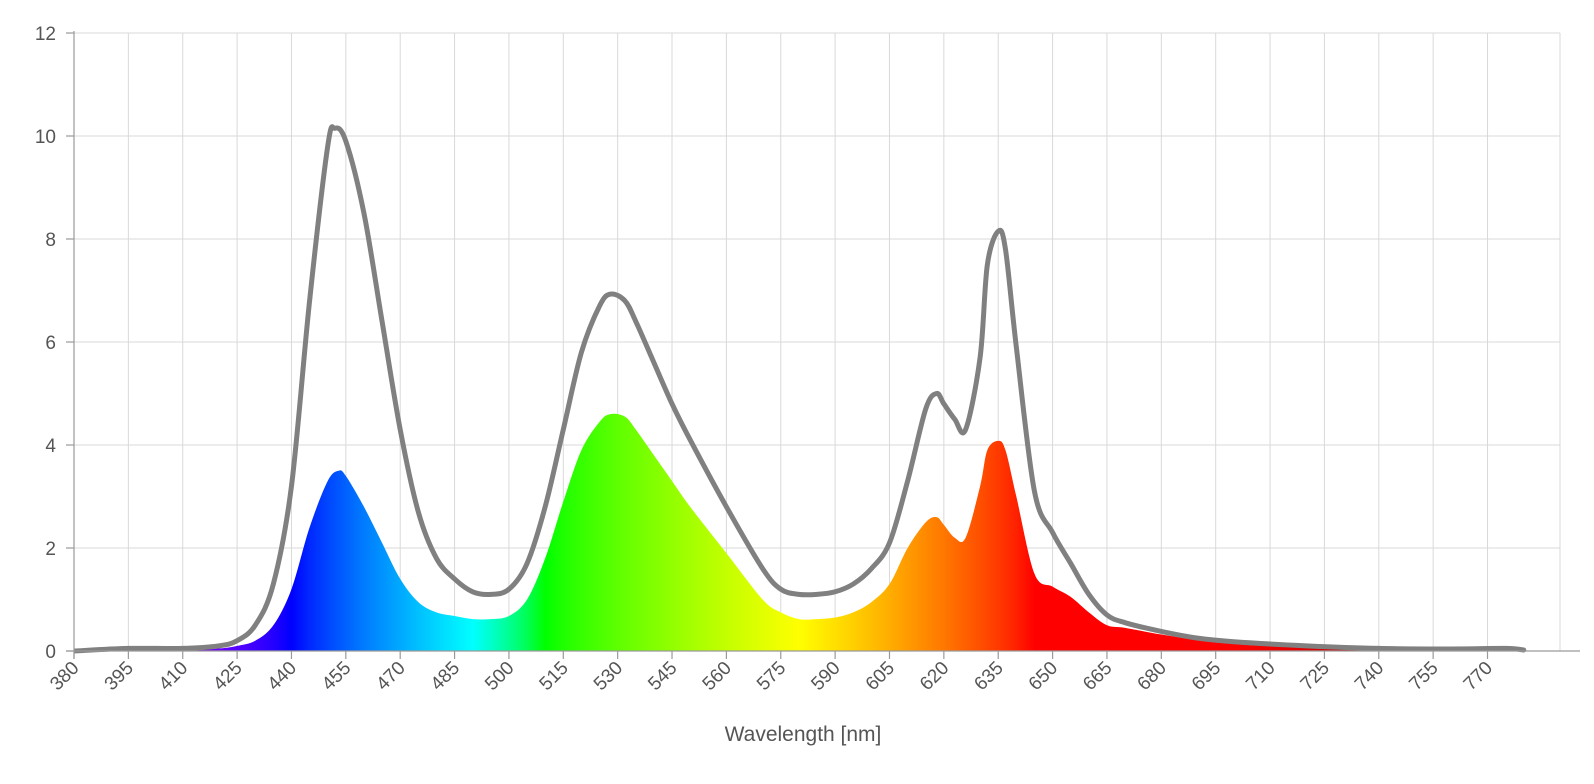  I want to click on x-tick-label-25: 755, so click(1423, 676).